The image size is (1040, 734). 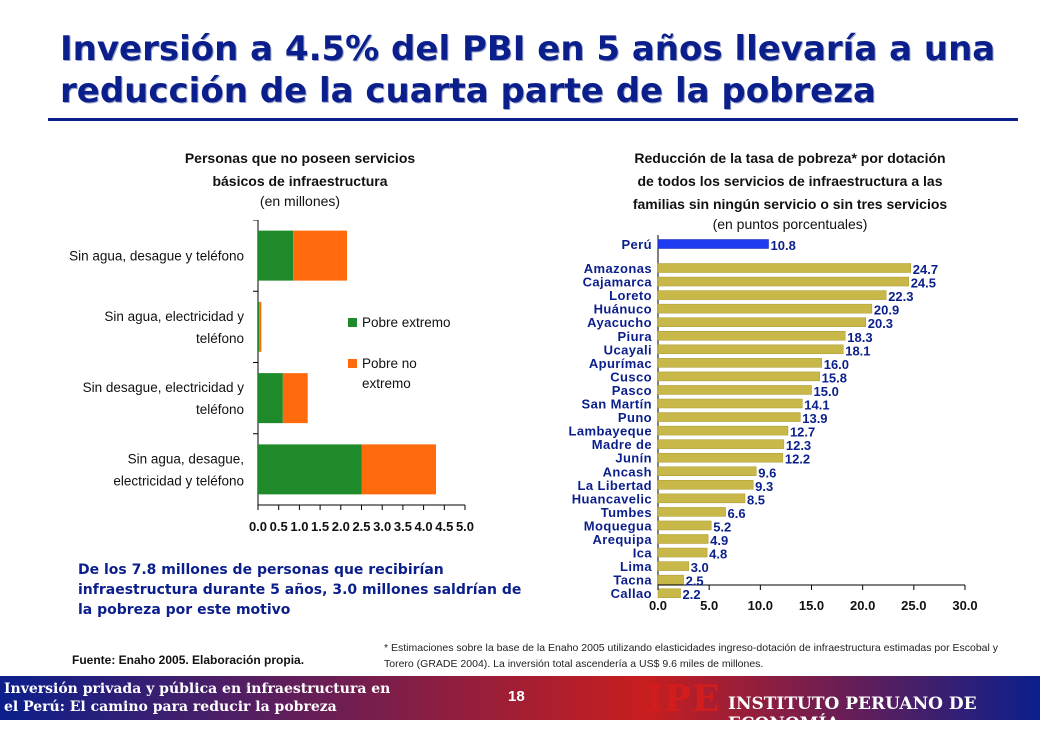 I want to click on right-chart-value-label: 16.0, so click(x=836, y=364).